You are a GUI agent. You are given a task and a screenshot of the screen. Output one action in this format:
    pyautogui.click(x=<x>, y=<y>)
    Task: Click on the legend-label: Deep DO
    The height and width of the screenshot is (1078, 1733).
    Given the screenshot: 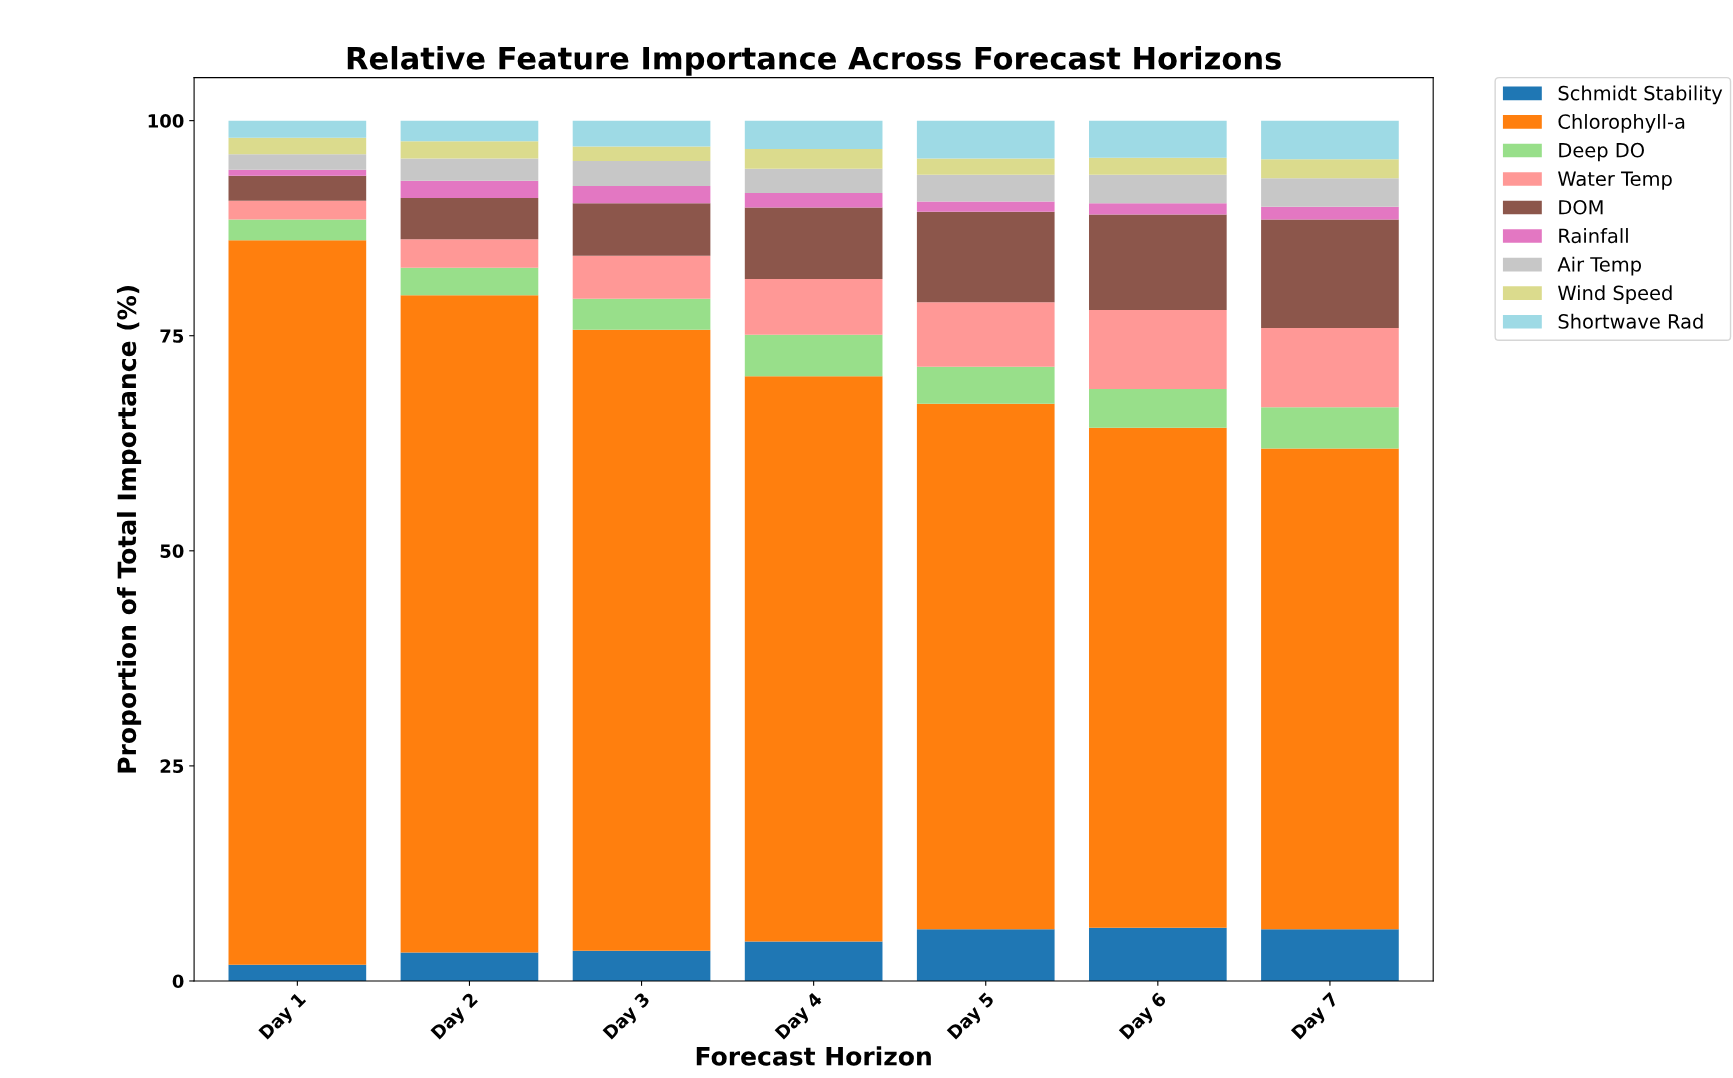 What is the action you would take?
    pyautogui.click(x=1601, y=152)
    